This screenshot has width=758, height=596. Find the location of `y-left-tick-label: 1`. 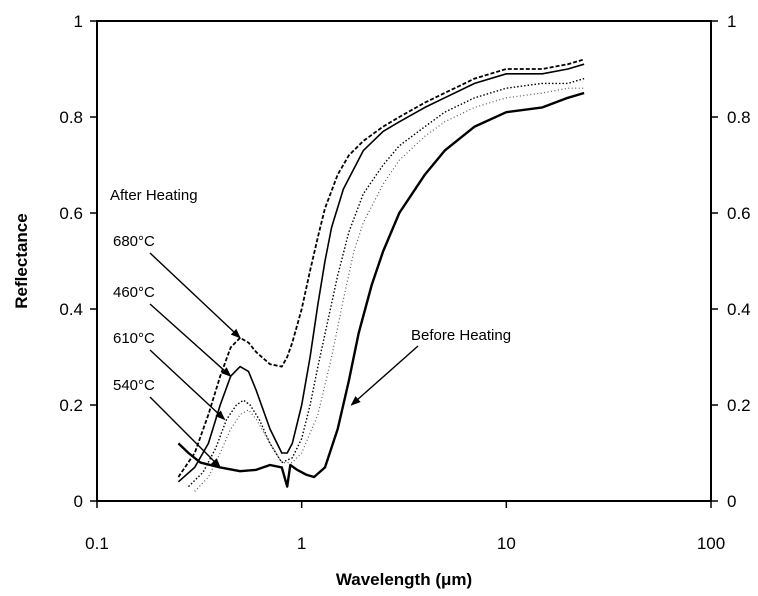

y-left-tick-label: 1 is located at coordinates (78, 21).